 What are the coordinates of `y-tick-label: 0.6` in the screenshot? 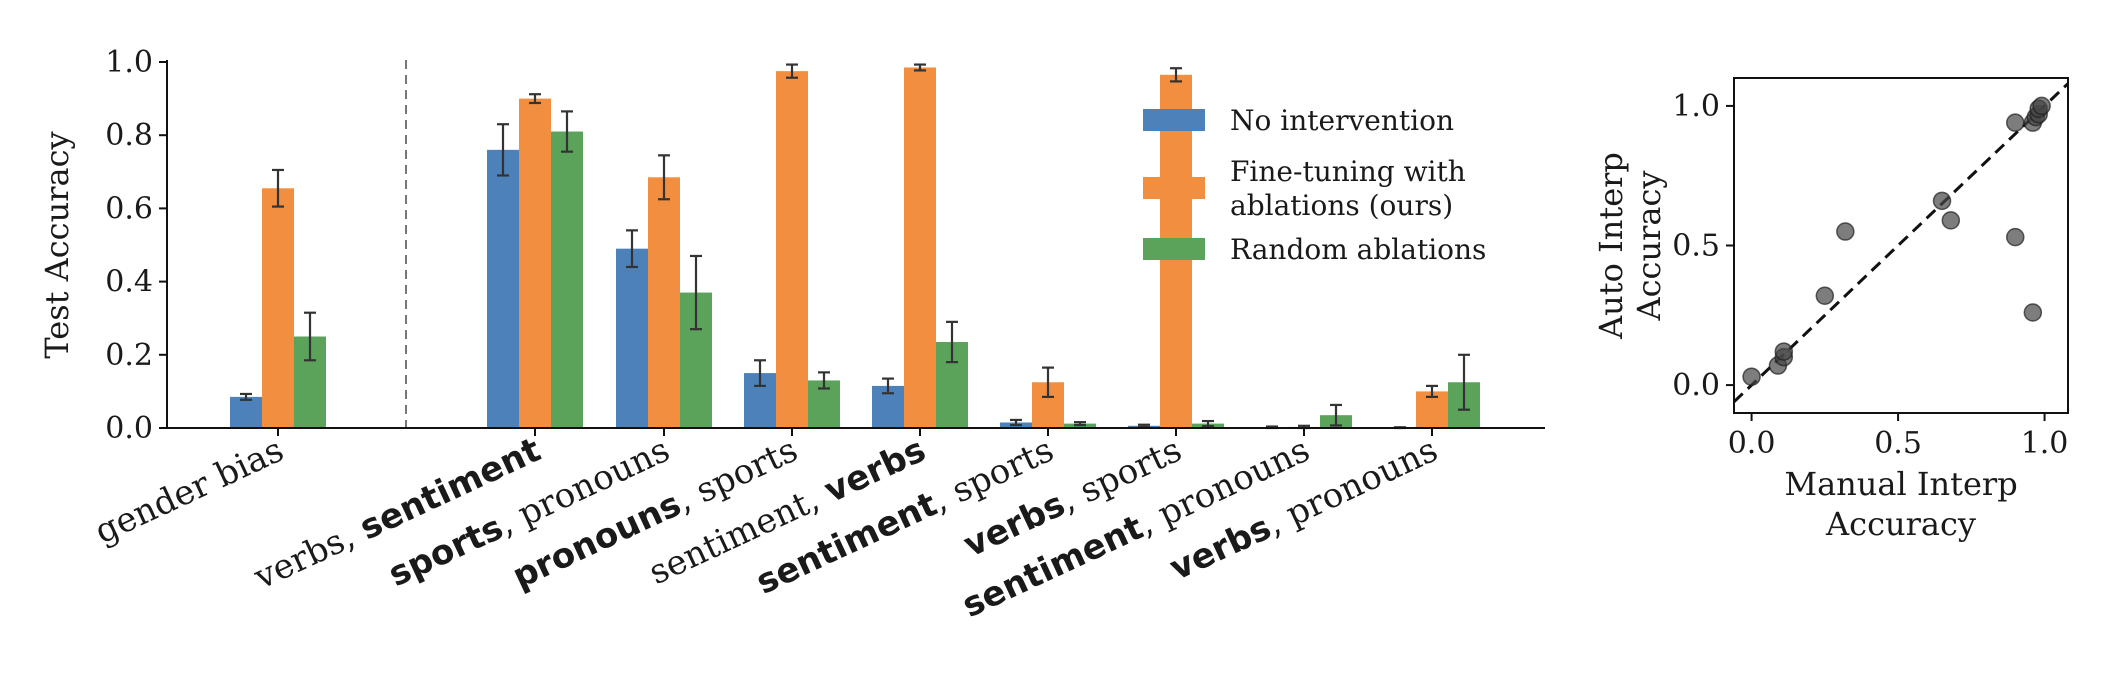 It's located at (129, 208).